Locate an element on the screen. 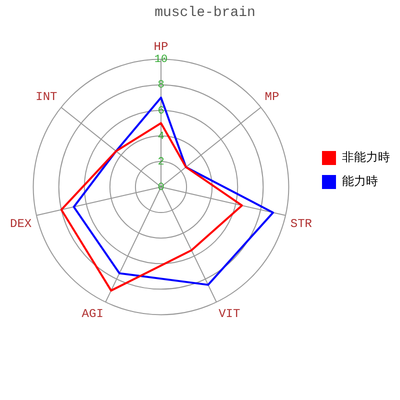 This screenshot has width=400, height=400. y-tick-label: 4 is located at coordinates (161, 136).